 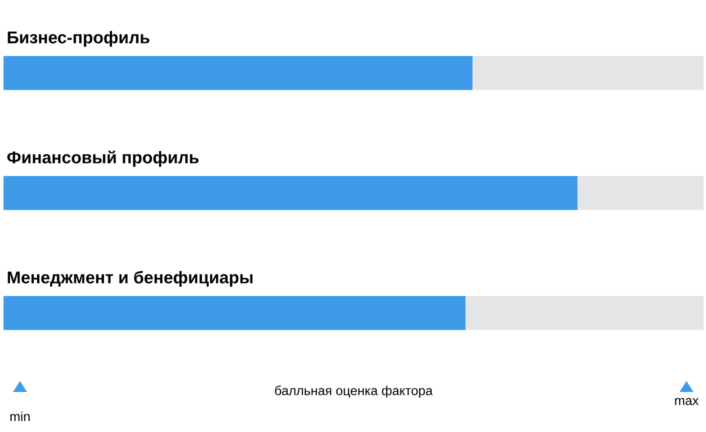 What do you see at coordinates (687, 402) in the screenshot?
I see `text: max` at bounding box center [687, 402].